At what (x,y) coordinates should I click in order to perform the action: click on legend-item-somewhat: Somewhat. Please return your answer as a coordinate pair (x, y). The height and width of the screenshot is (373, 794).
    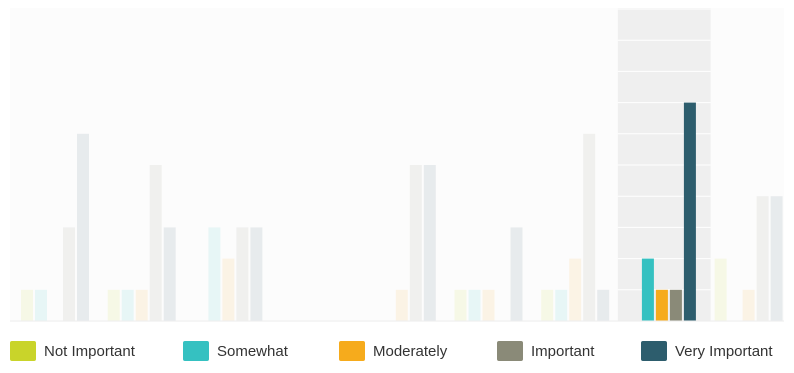
    Looking at the image, I should click on (235, 351).